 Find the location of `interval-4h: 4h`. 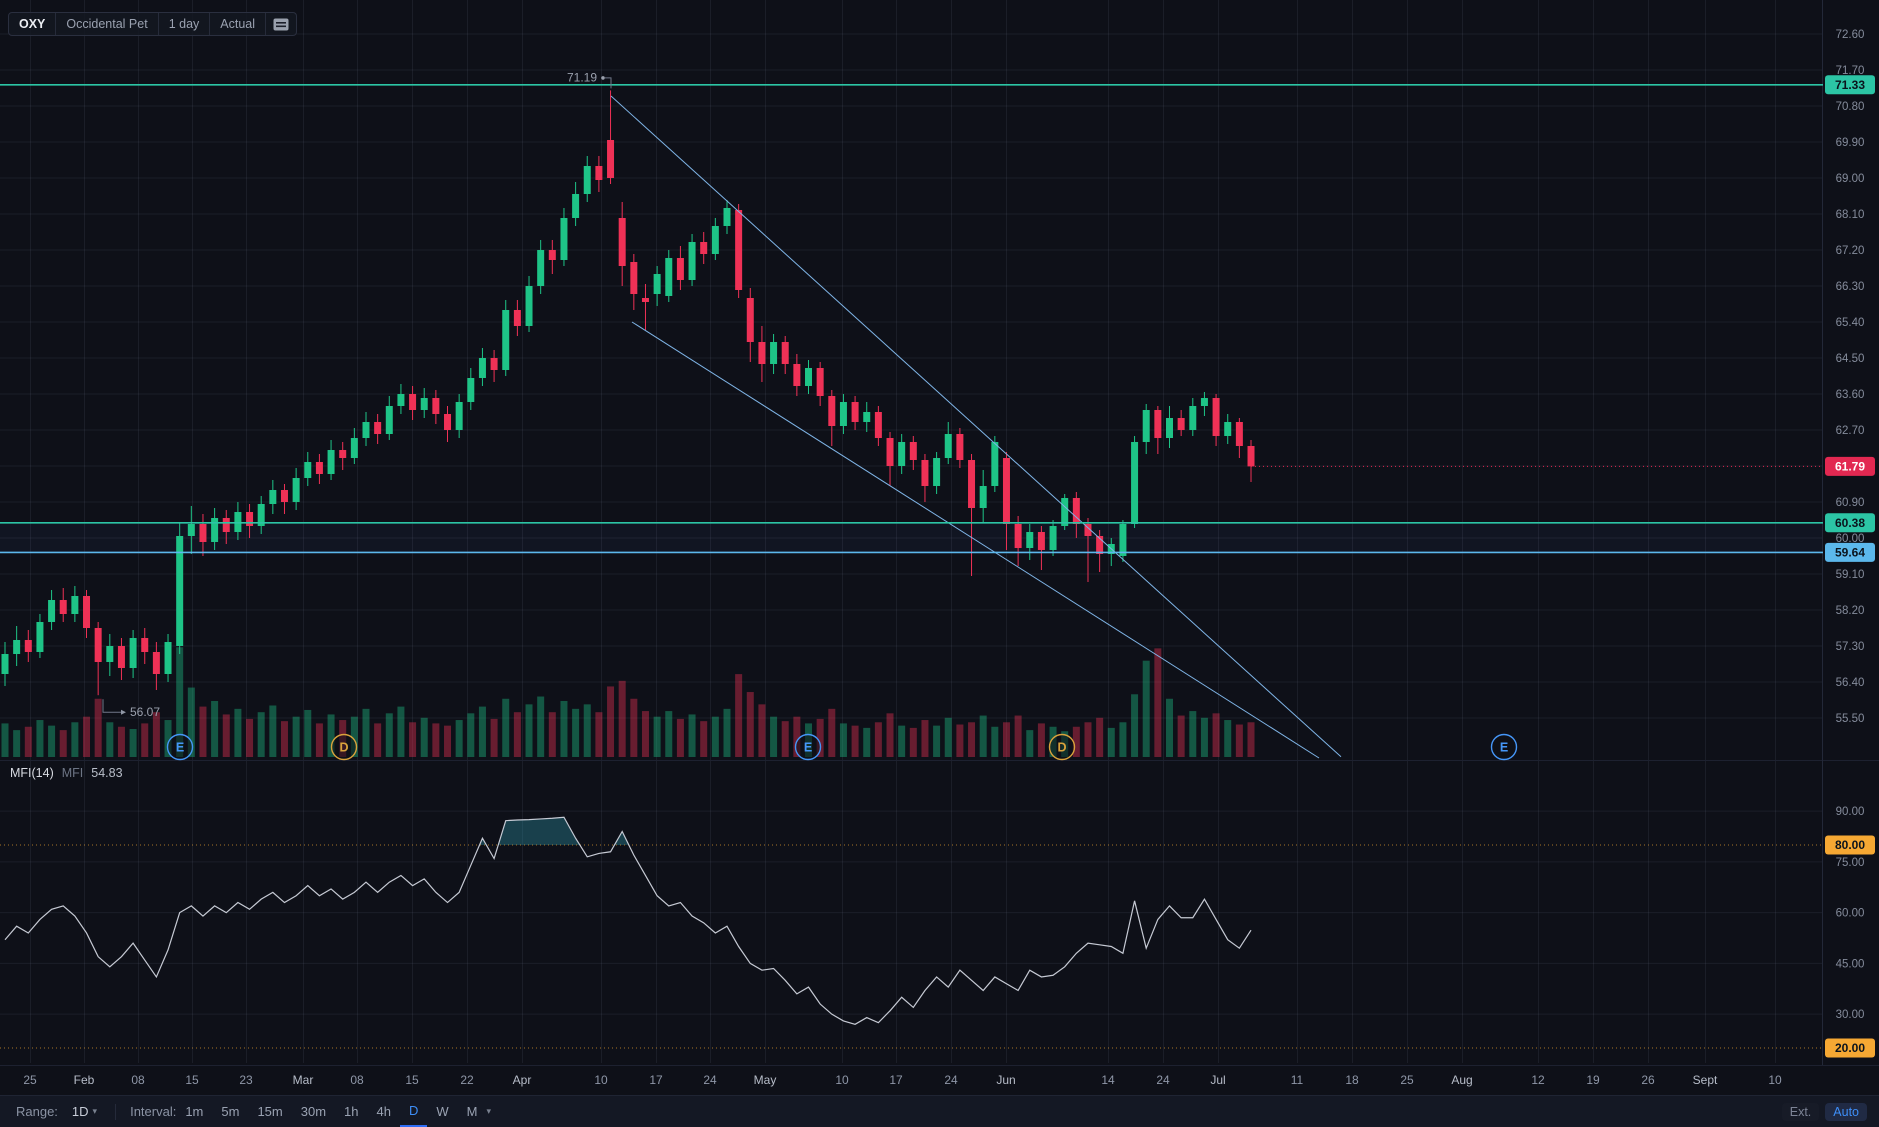

interval-4h: 4h is located at coordinates (383, 1111).